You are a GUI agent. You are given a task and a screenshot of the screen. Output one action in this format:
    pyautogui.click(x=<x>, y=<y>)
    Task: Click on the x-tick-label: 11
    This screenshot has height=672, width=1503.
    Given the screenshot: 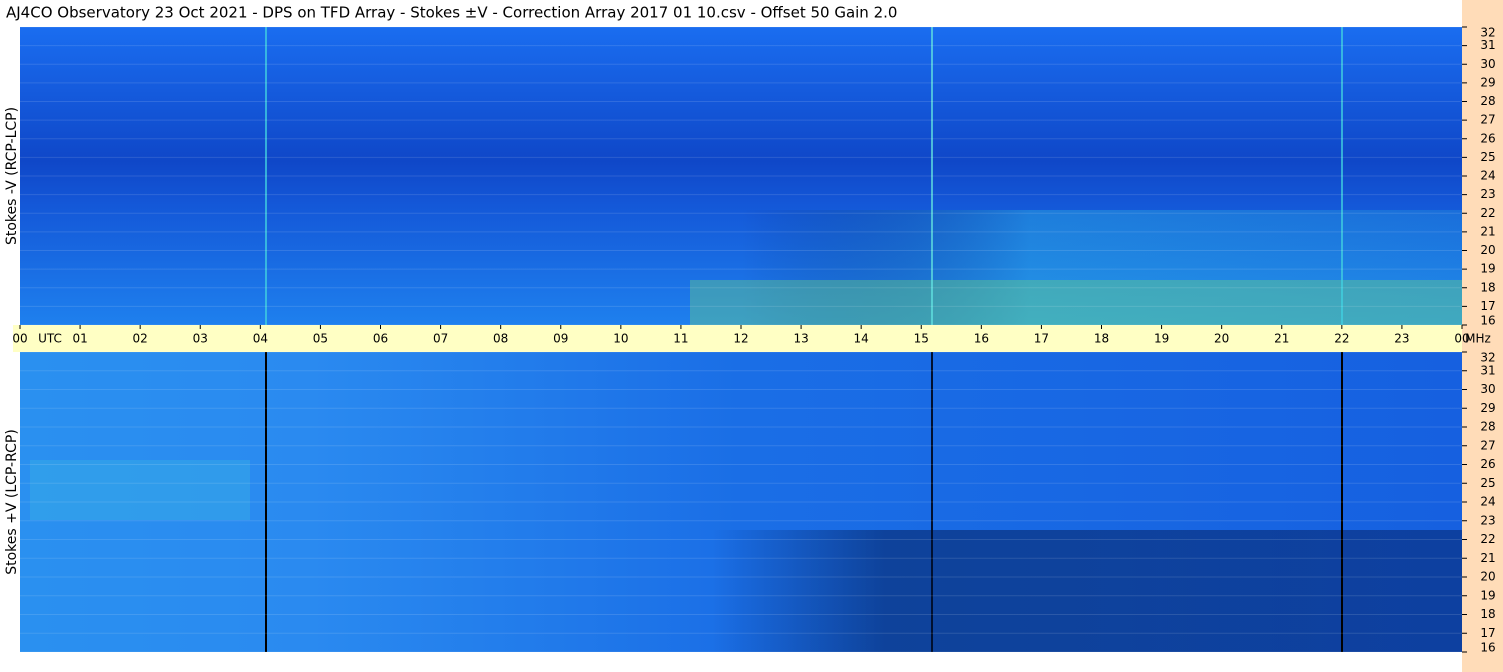 What is the action you would take?
    pyautogui.click(x=680, y=339)
    